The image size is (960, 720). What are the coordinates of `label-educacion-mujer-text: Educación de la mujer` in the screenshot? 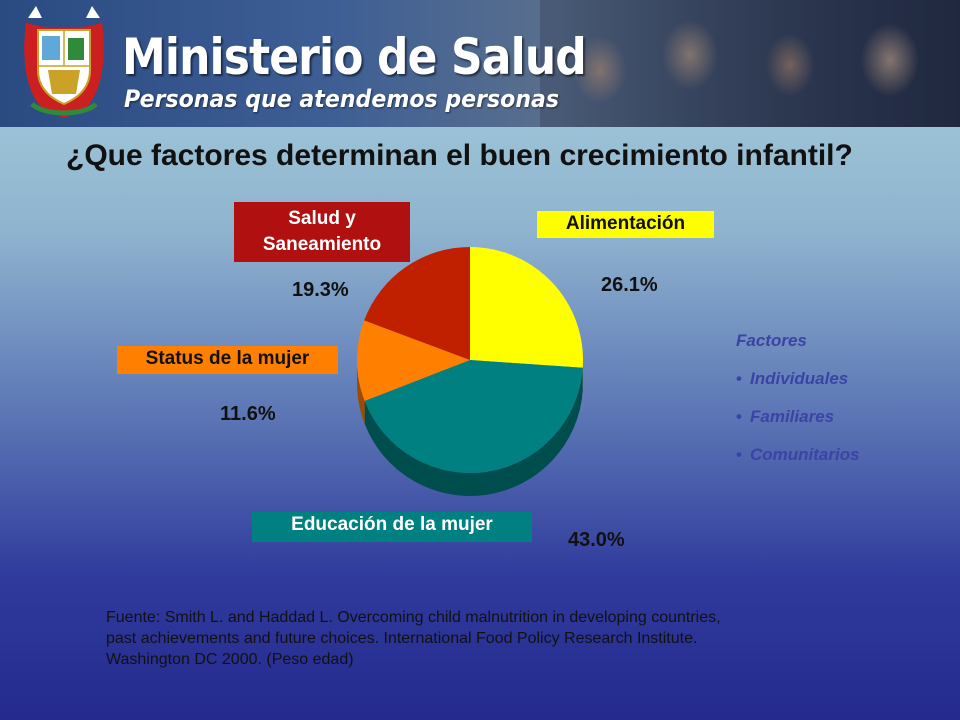 It's located at (392, 524).